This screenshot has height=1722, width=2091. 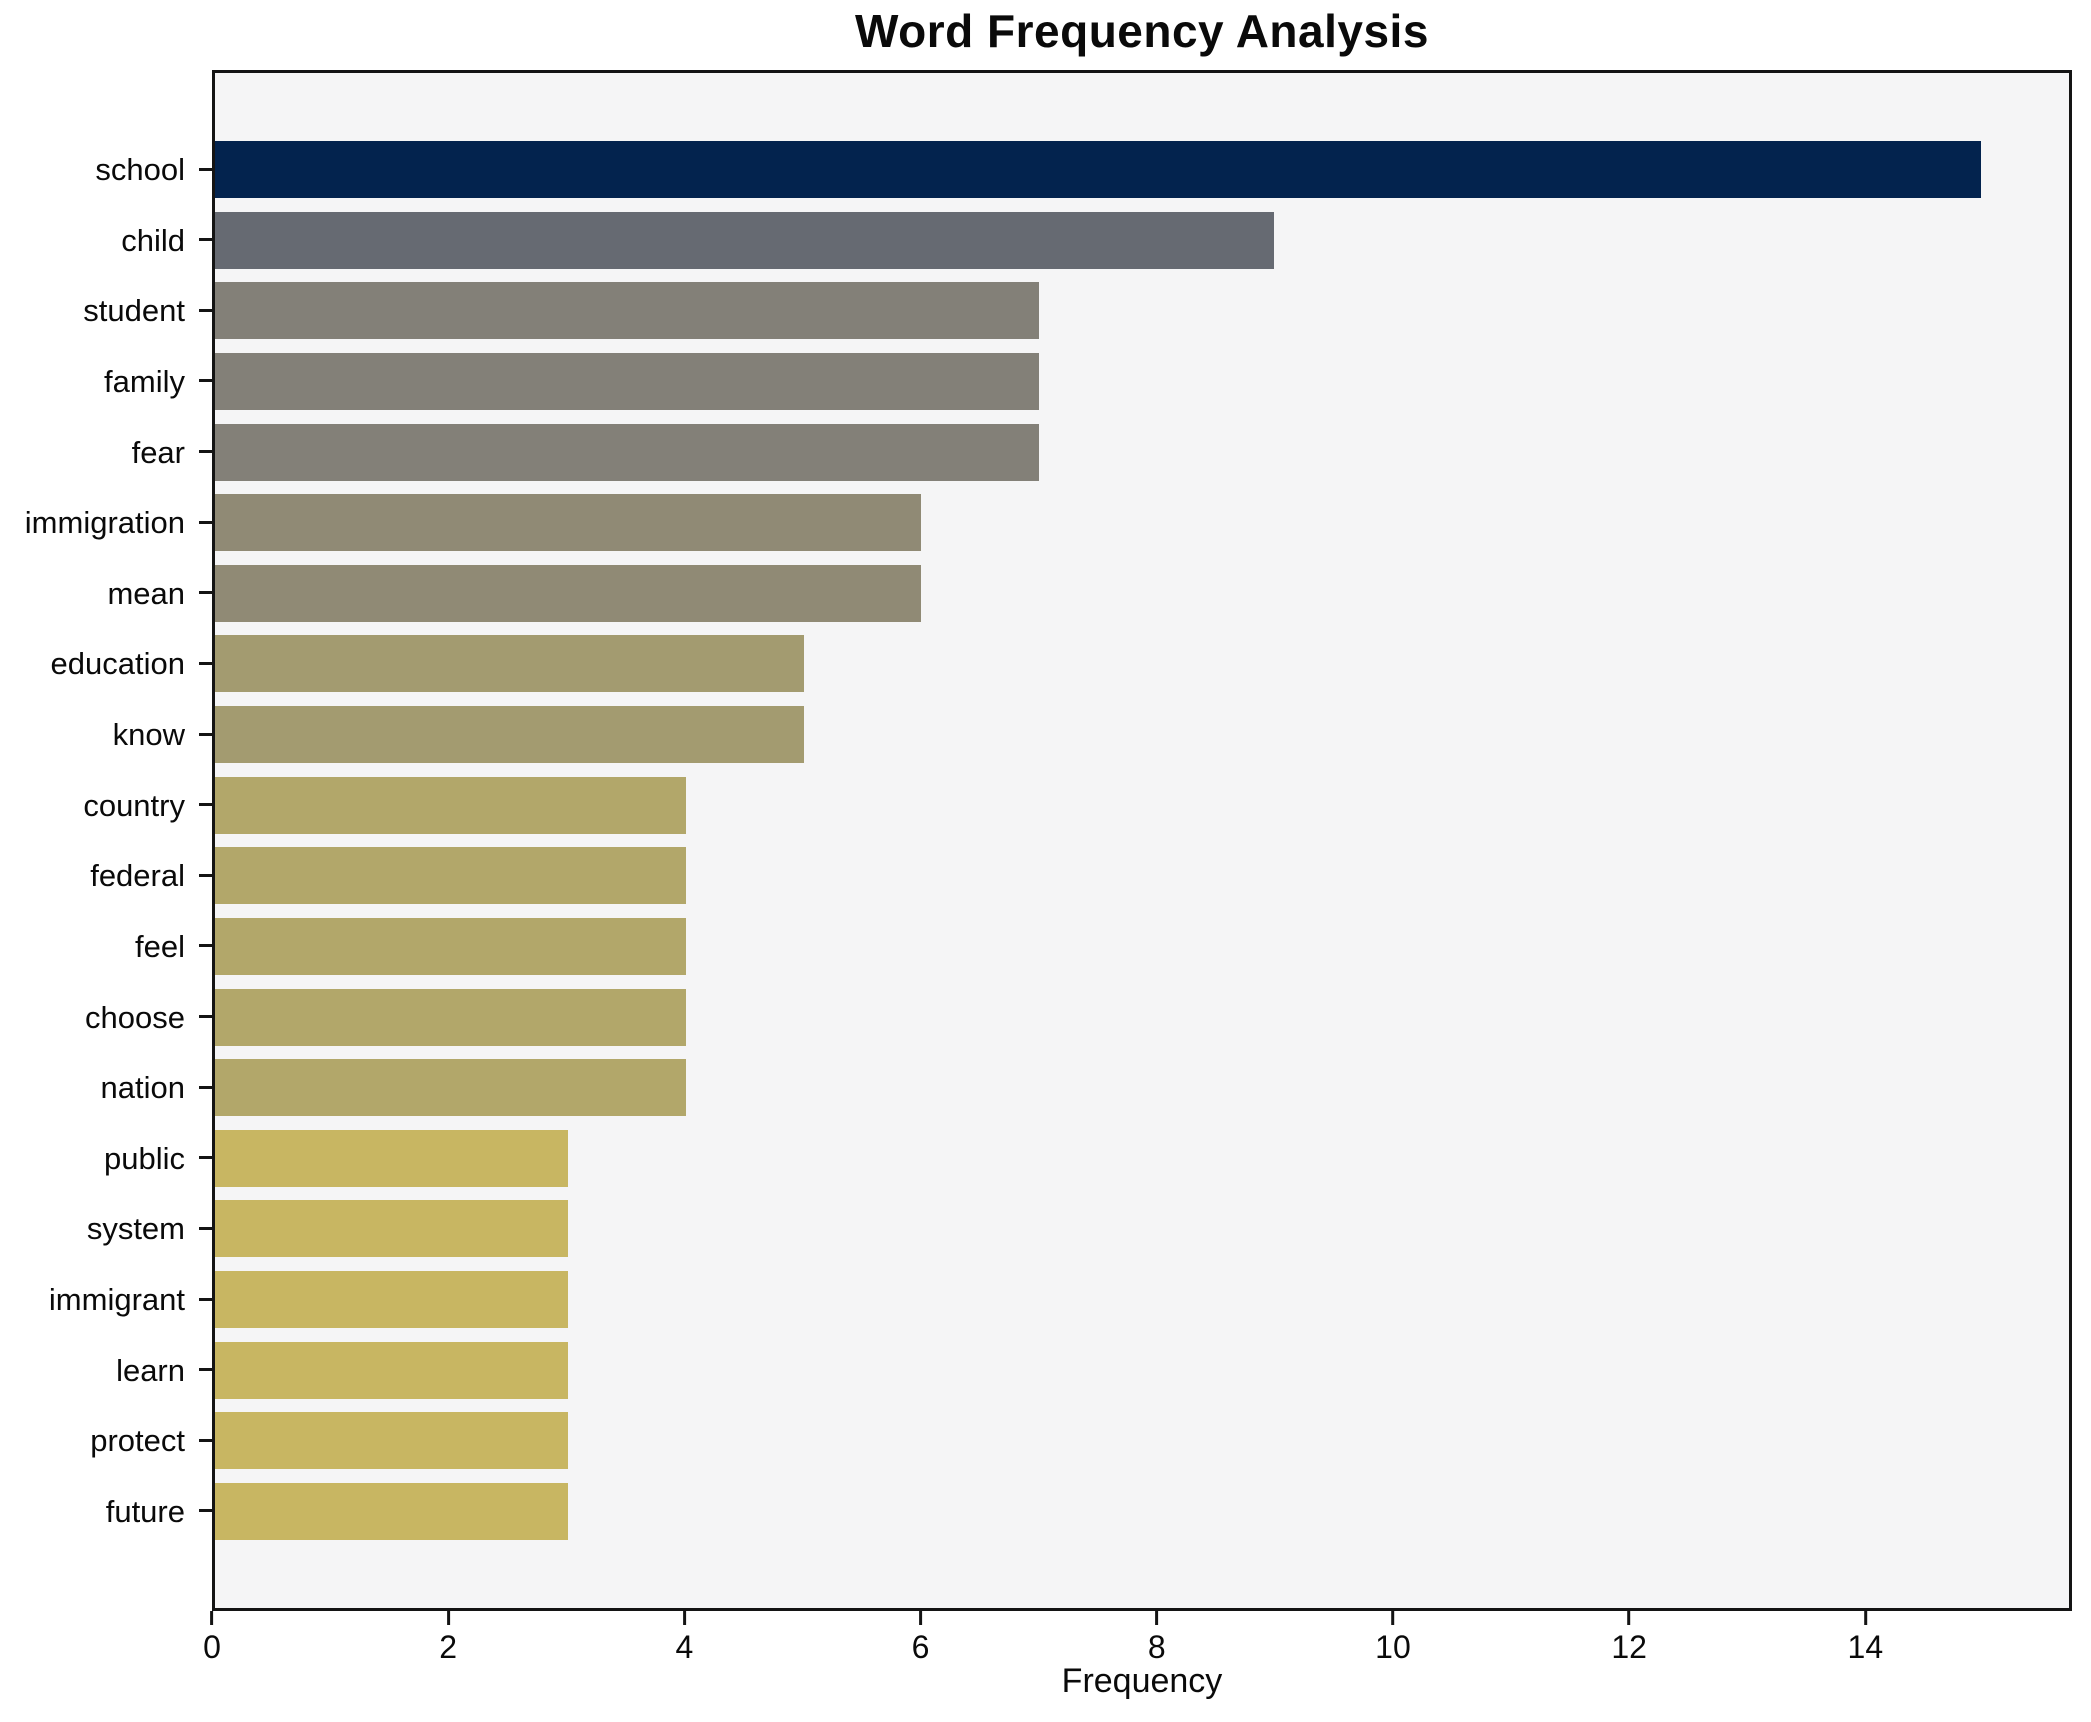 What do you see at coordinates (140, 169) in the screenshot?
I see `y-tick-label: school` at bounding box center [140, 169].